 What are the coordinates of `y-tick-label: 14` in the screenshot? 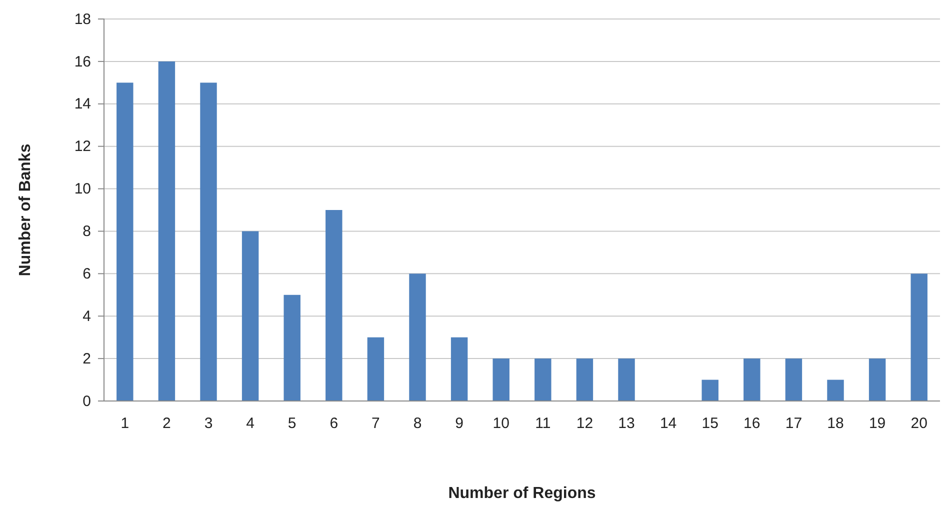 It's located at (82, 104).